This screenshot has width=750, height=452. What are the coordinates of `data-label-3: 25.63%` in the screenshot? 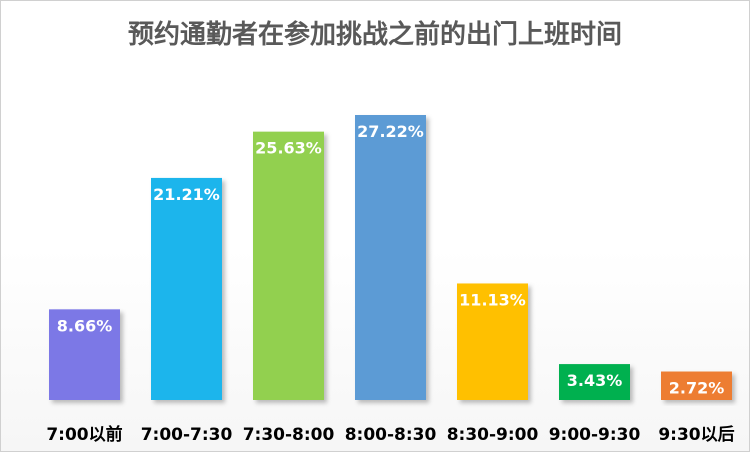 It's located at (288, 148).